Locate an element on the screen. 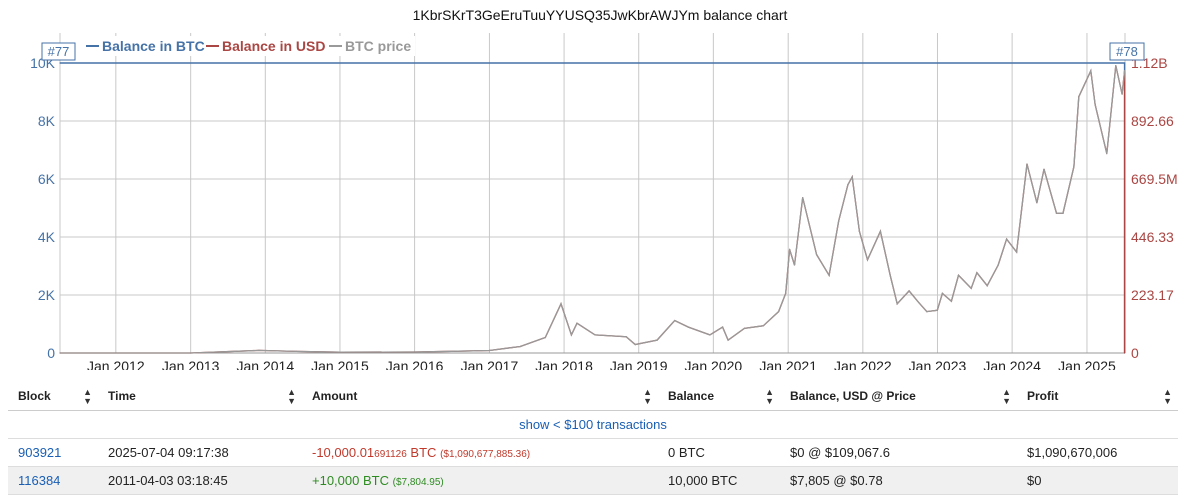 The height and width of the screenshot is (495, 1200). tx-profit: $1,090,670,006 is located at coordinates (1097, 452).